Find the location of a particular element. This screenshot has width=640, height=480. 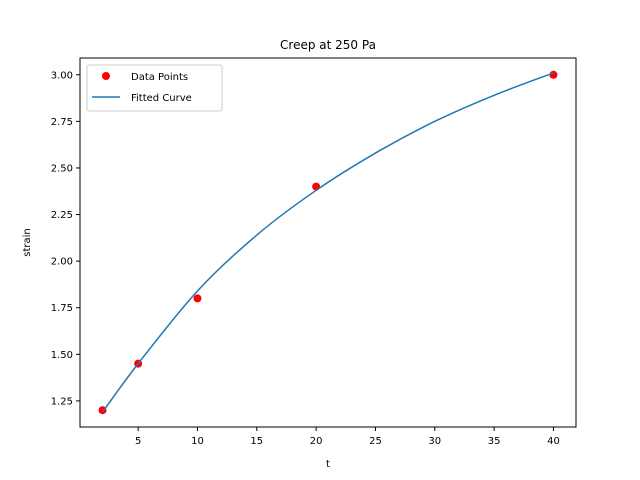

y-tick-label: 2.25 is located at coordinates (62, 215).